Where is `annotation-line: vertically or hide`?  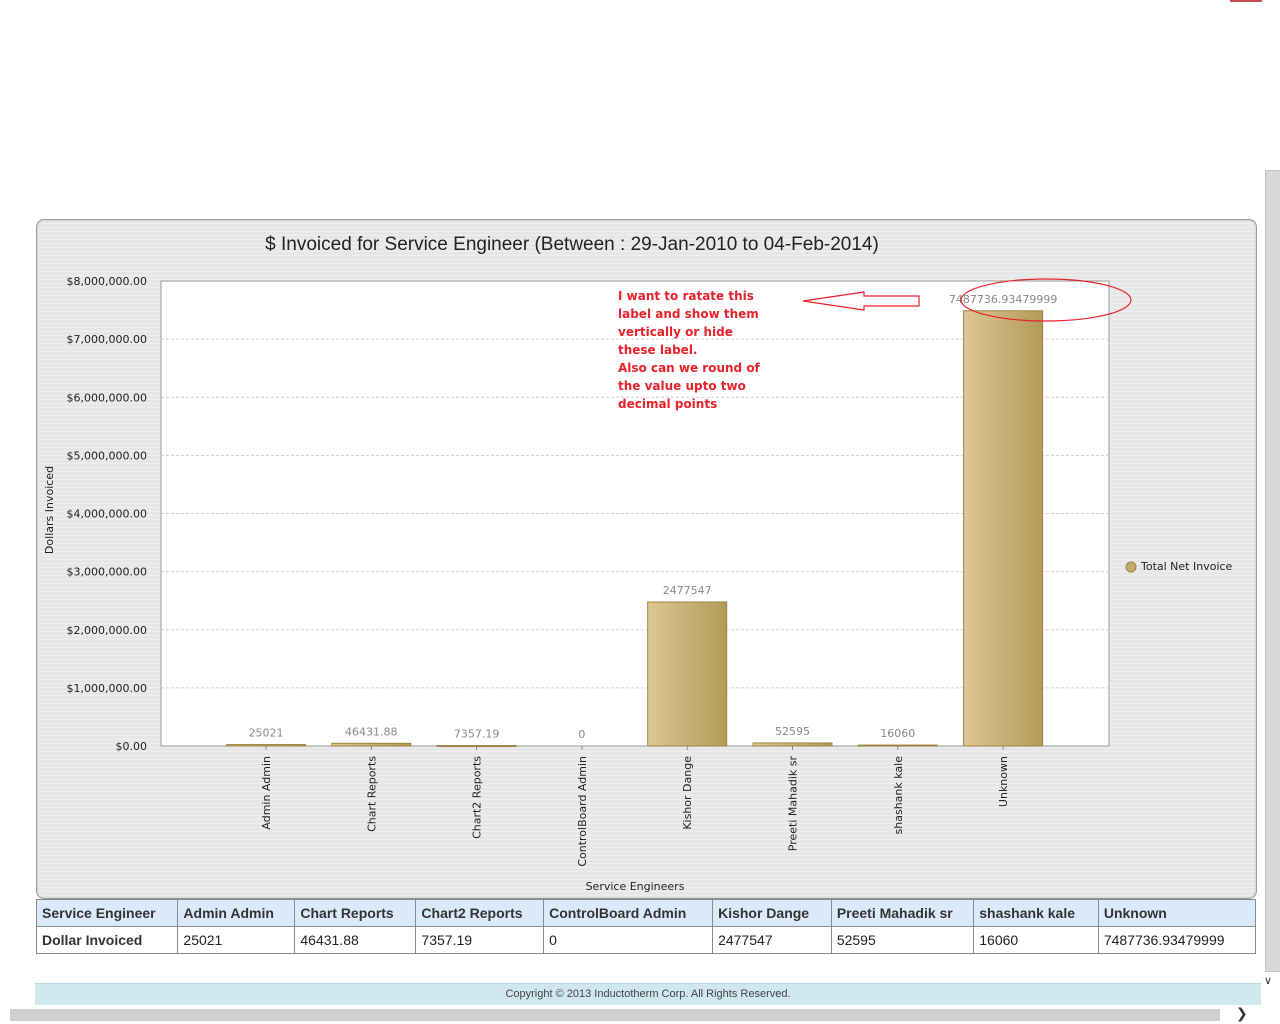
annotation-line: vertically or hide is located at coordinates (675, 332).